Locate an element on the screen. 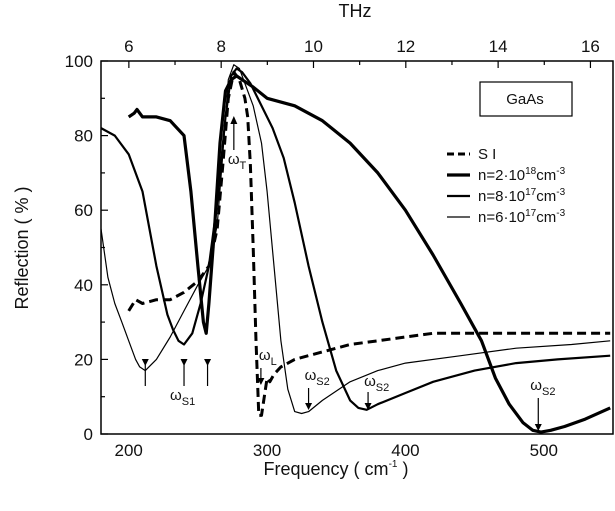 This screenshot has width=615, height=511. legend-label: n=8·1017cm-3 is located at coordinates (522, 196).